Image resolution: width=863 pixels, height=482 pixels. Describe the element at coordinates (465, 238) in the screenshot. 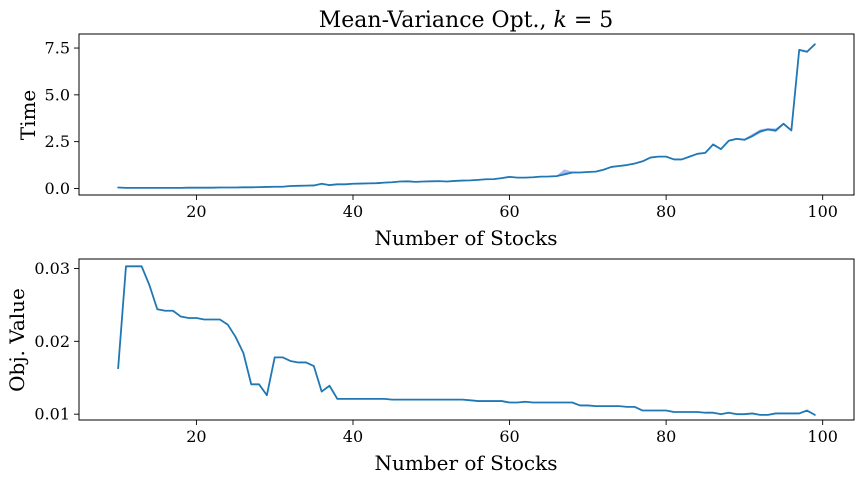

I see `time-x-axis-label: Number of Stocks` at that location.